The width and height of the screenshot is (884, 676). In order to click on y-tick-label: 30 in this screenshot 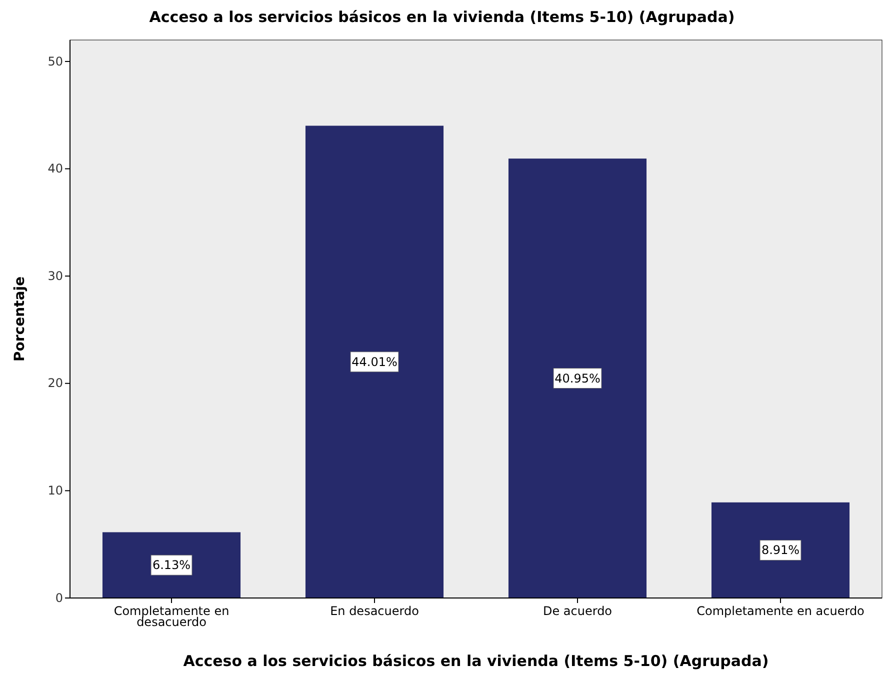, I will do `click(55, 275)`.